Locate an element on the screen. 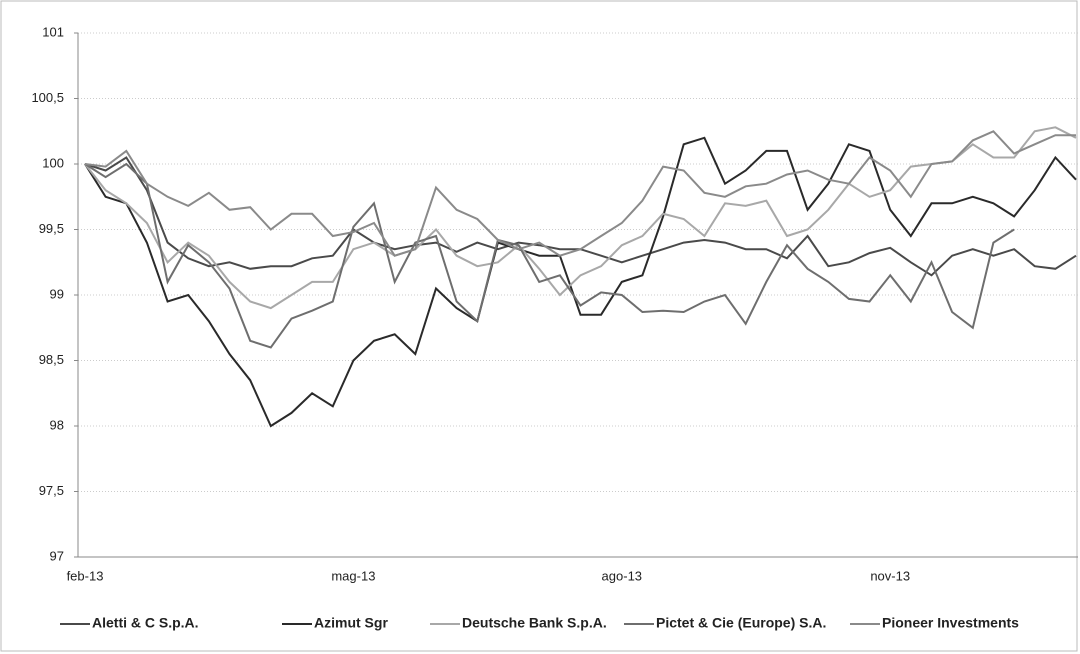 Image resolution: width=1080 pixels, height=654 pixels. y-tick-label: 101 is located at coordinates (53, 31).